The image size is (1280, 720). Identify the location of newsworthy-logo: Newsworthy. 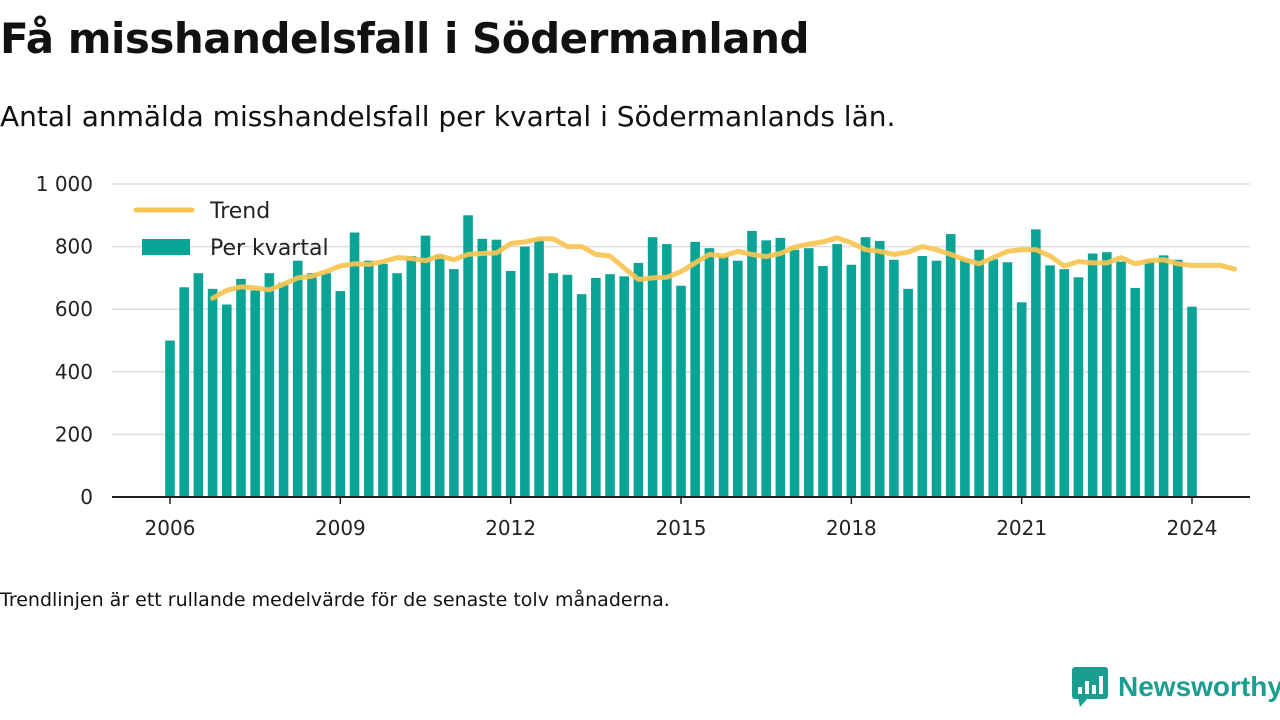
(1176, 687).